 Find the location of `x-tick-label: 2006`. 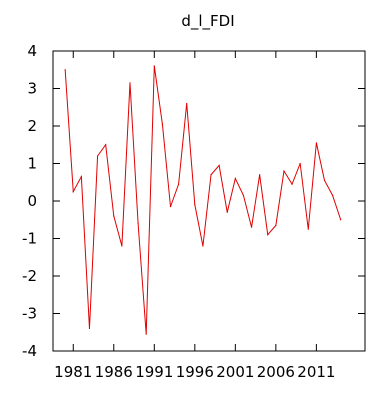

x-tick-label: 2006 is located at coordinates (276, 372).